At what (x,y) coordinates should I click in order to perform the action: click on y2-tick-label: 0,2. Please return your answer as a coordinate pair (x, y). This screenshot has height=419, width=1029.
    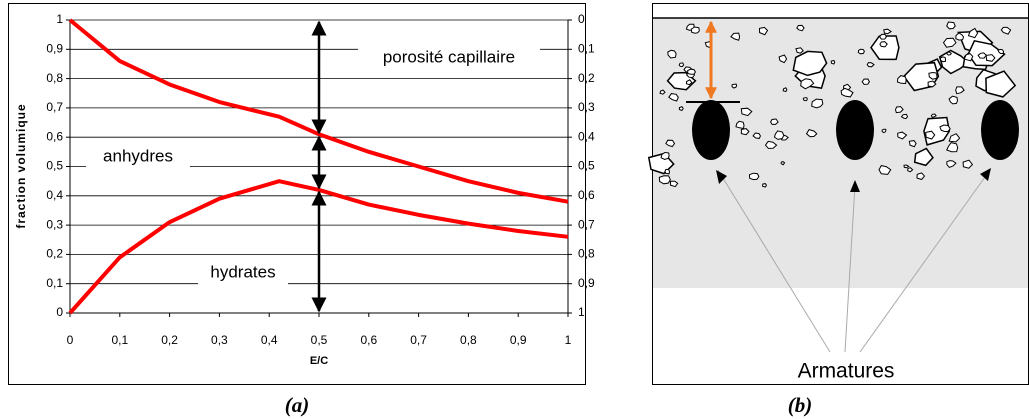
    Looking at the image, I should click on (586, 78).